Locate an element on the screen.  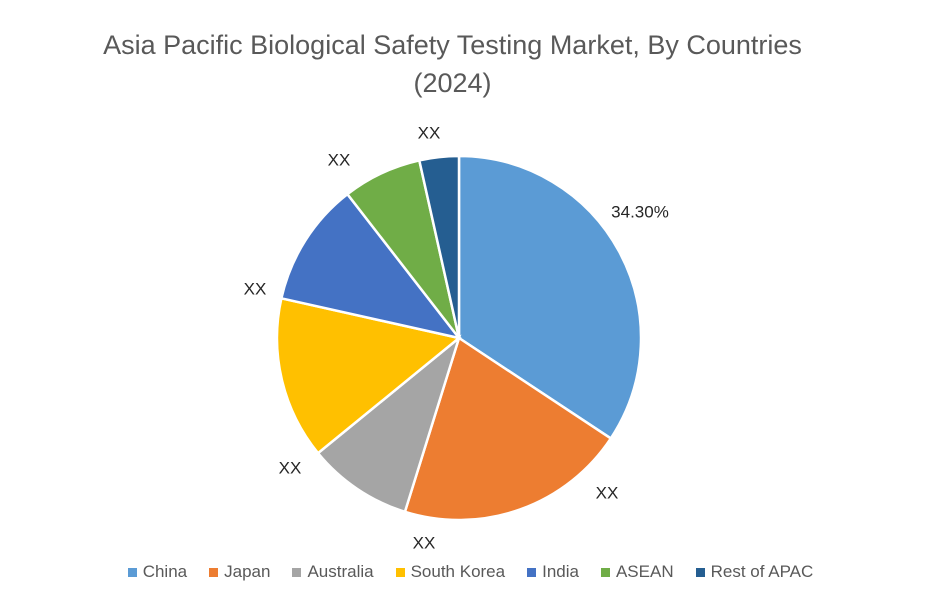
legend-label: South Korea is located at coordinates (458, 571).